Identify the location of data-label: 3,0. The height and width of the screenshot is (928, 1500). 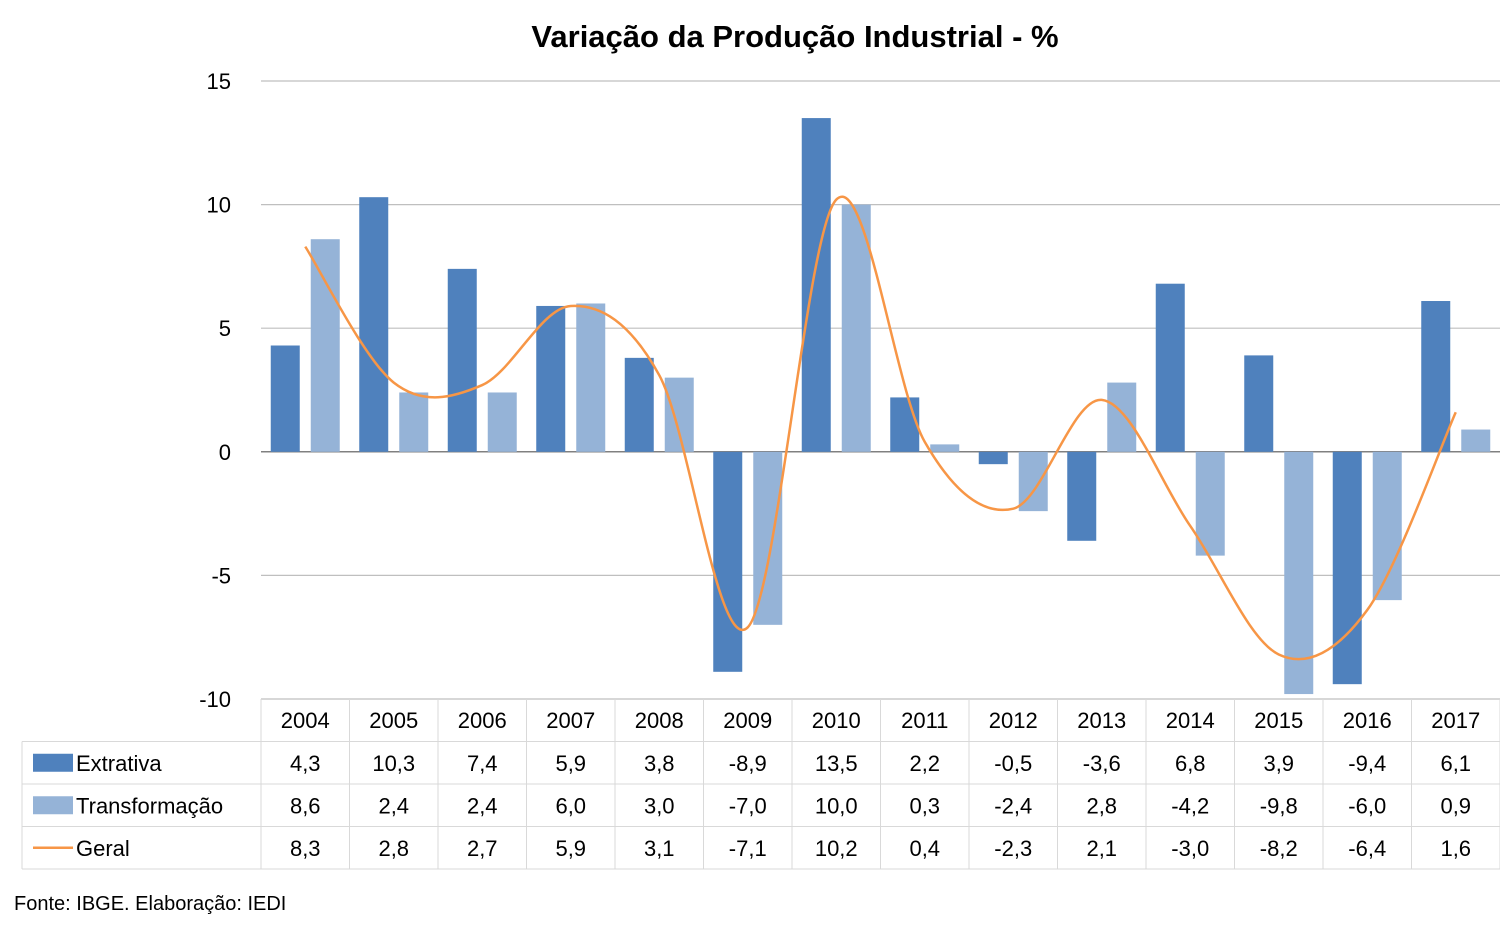
(659, 805).